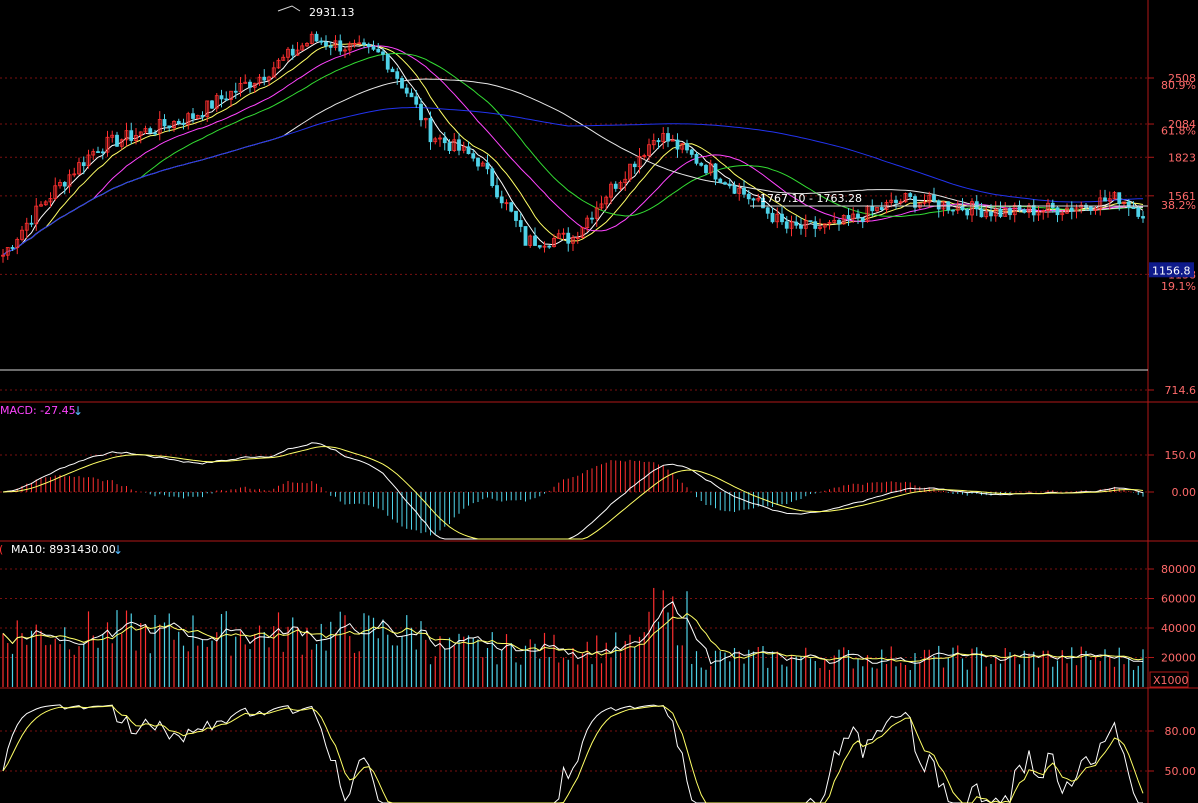  I want to click on fib-ratio-label: 80.9%, so click(1178, 85).